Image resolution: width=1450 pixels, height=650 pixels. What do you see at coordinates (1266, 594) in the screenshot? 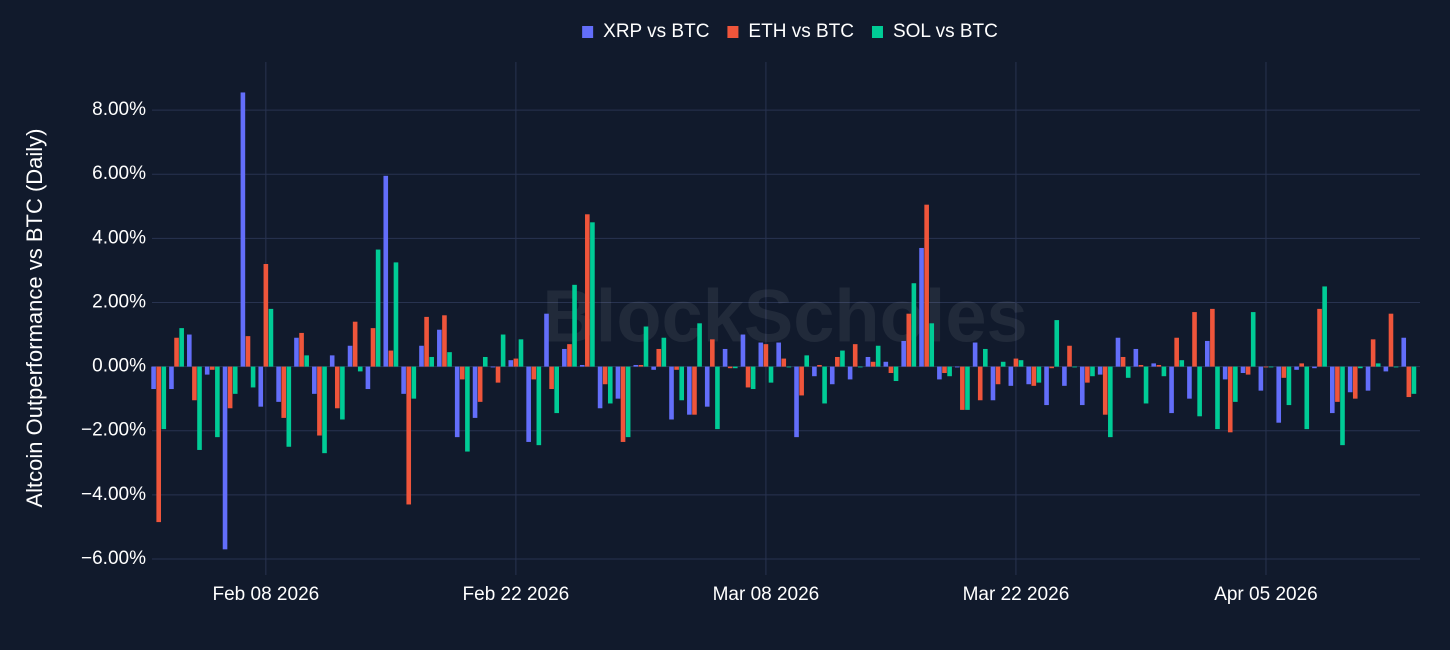
I see `x-tick-label: Apr 05 2026` at bounding box center [1266, 594].